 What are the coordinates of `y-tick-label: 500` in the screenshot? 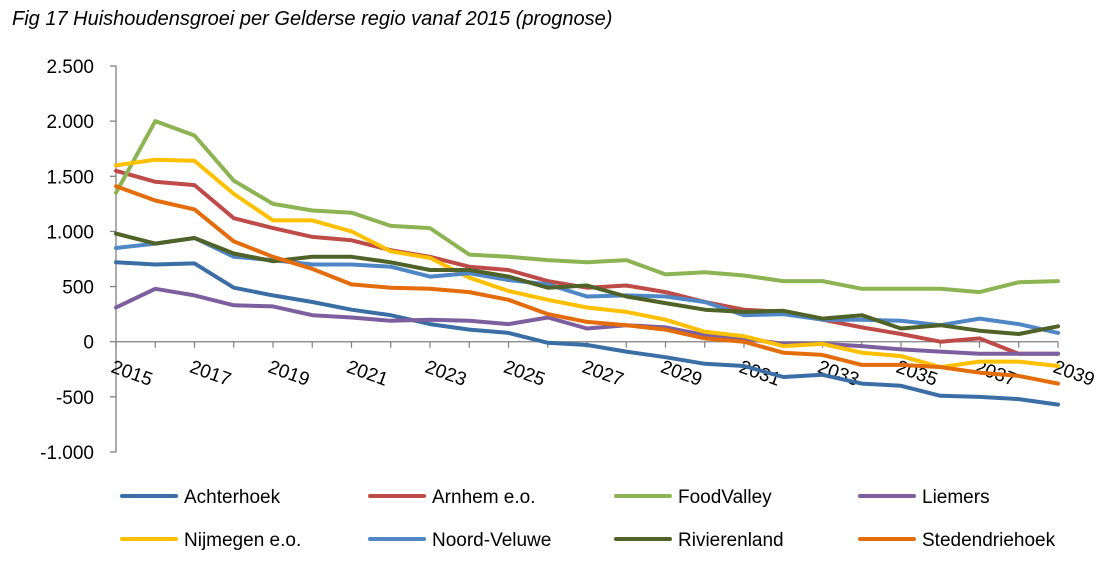 It's located at (78, 288).